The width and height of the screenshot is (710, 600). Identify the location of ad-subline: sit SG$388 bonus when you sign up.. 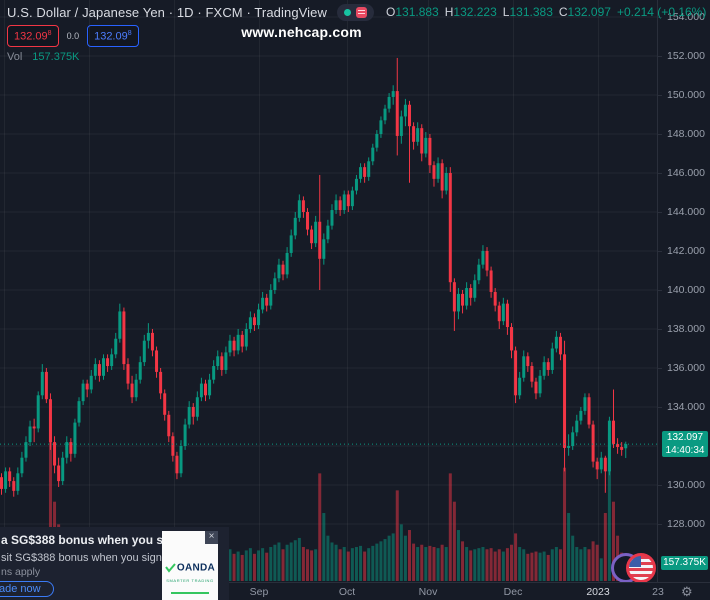
(91, 558).